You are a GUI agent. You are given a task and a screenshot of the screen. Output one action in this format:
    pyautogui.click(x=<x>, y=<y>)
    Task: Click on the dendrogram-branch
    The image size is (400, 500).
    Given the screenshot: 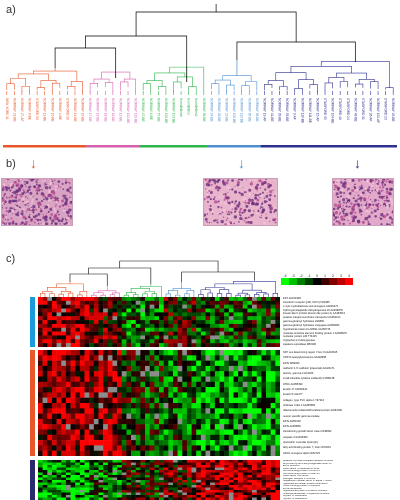 What is the action you would take?
    pyautogui.click(x=177, y=295)
    